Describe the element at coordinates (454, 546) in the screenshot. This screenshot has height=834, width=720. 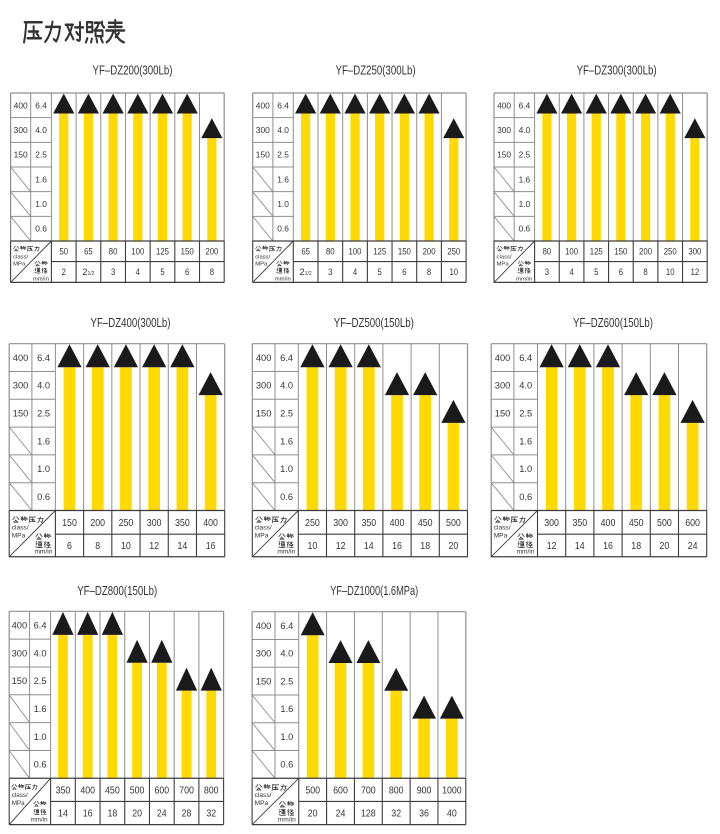
I see `svg-text: 20` at that location.